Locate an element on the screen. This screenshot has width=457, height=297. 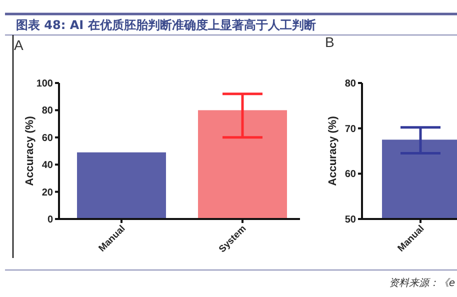
text: 资料来源：《e is located at coordinates (421, 283).